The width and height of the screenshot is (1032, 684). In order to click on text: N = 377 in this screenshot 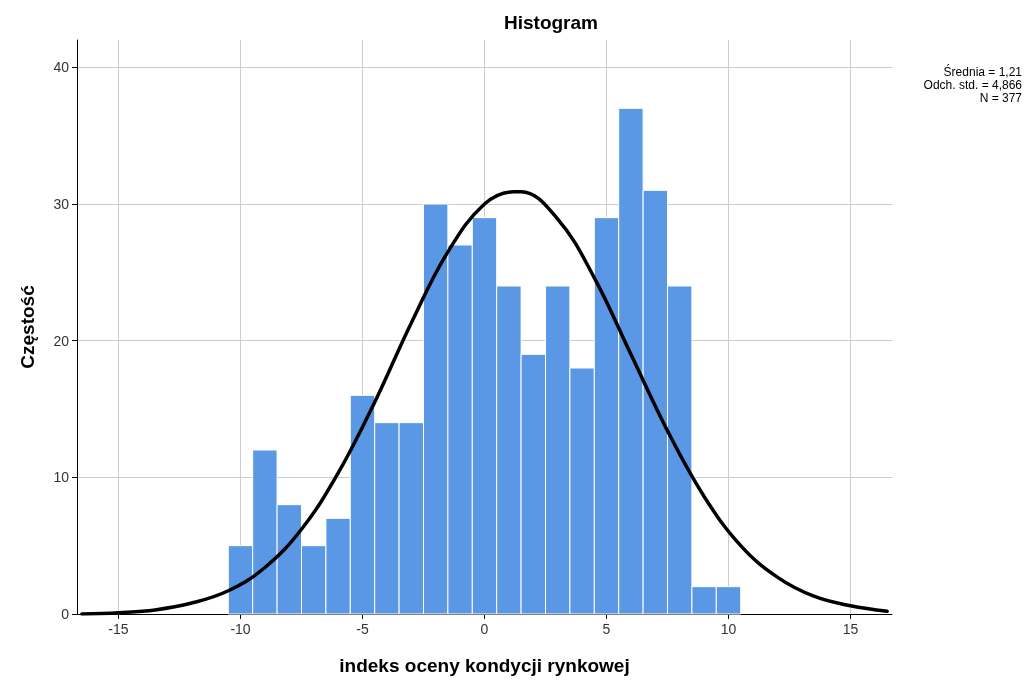, I will do `click(1001, 98)`.